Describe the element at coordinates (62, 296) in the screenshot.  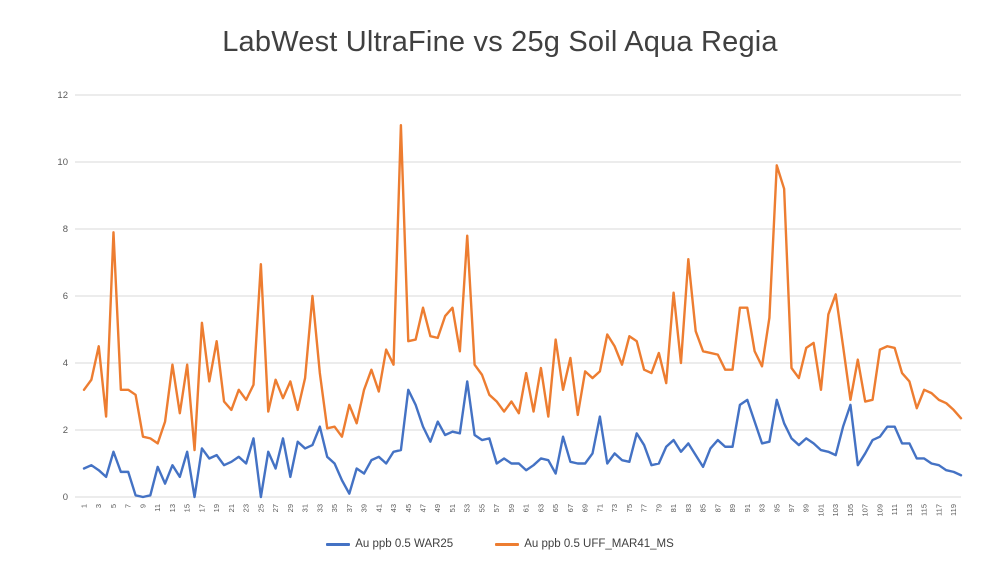
I see `y-axis-labels: 0 2 4 6 8 10 12` at that location.